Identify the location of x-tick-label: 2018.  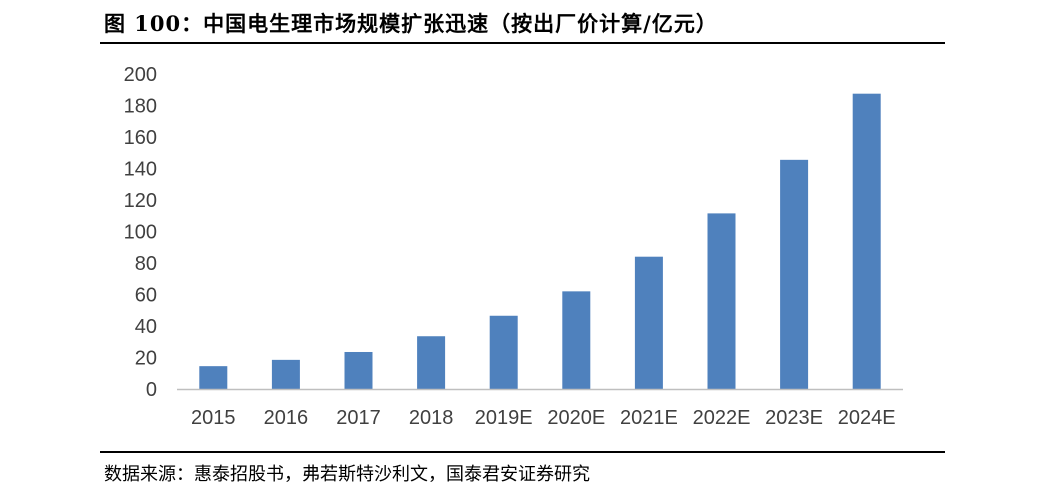
(431, 418).